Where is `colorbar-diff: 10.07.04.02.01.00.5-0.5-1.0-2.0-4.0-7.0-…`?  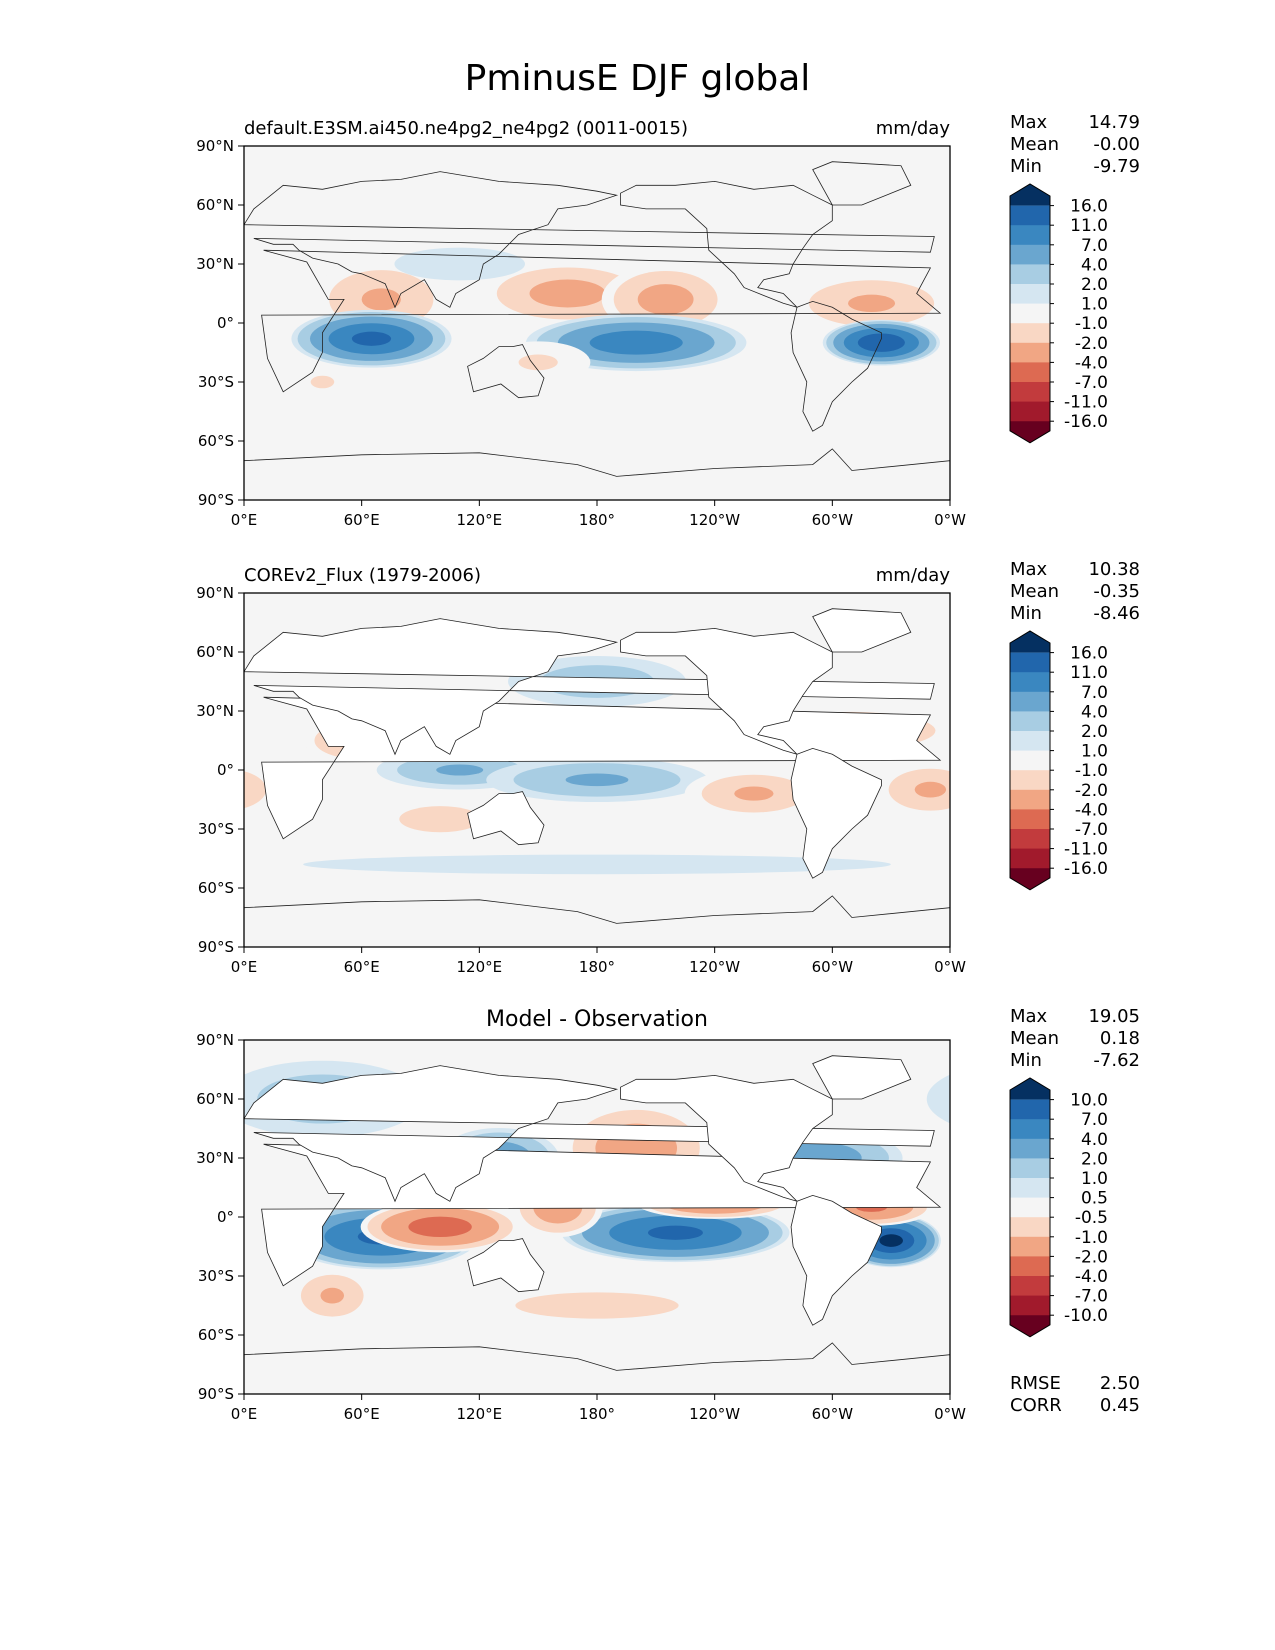 colorbar-diff: 10.07.04.02.01.00.5-0.5-1.0-2.0-4.0-7.0-… is located at coordinates (1058, 1207).